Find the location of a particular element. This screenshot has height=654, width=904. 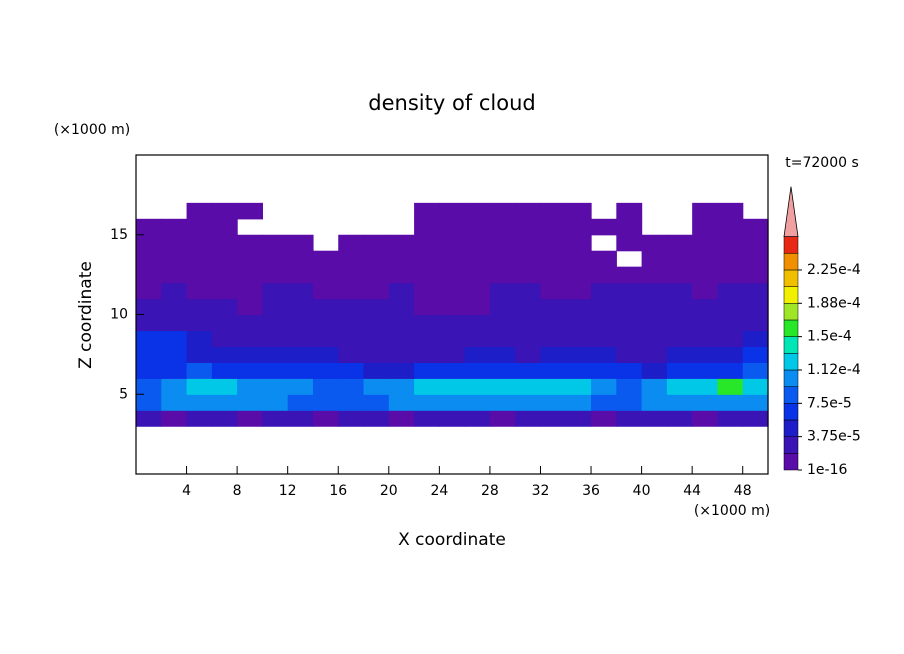

x-tick-label: 32 is located at coordinates (541, 491).